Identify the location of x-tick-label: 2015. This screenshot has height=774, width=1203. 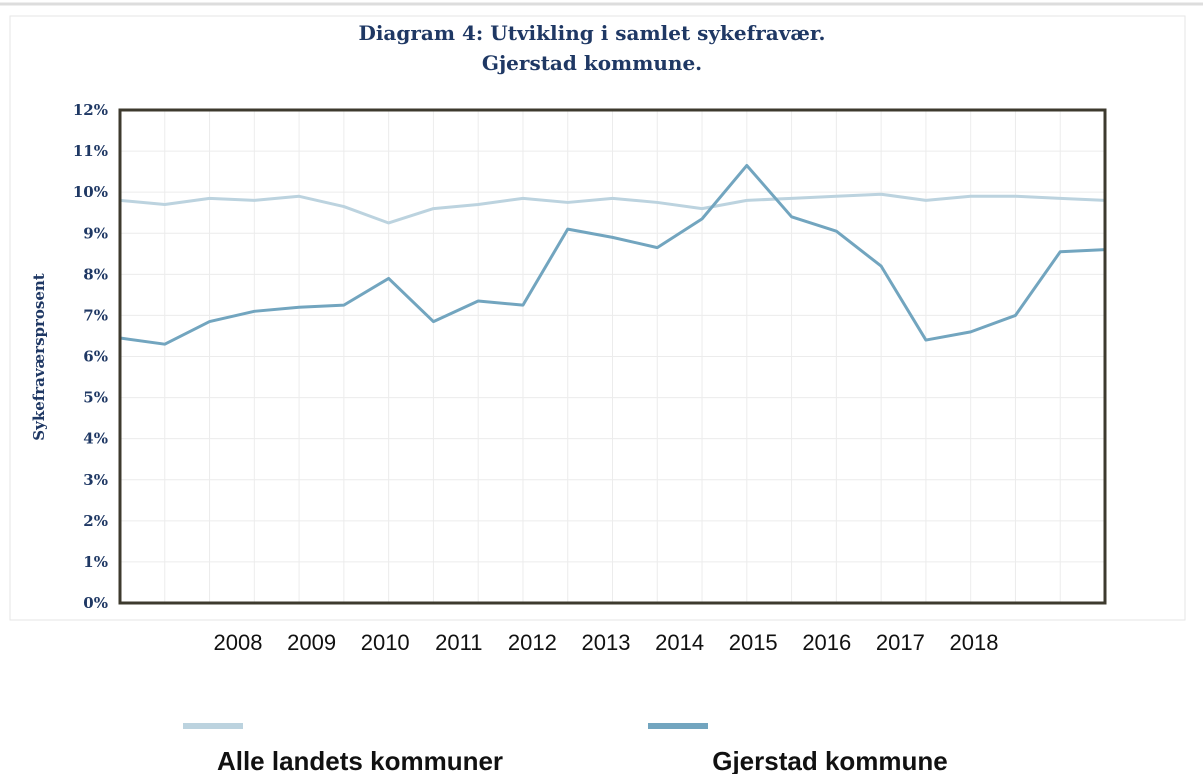
(753, 642).